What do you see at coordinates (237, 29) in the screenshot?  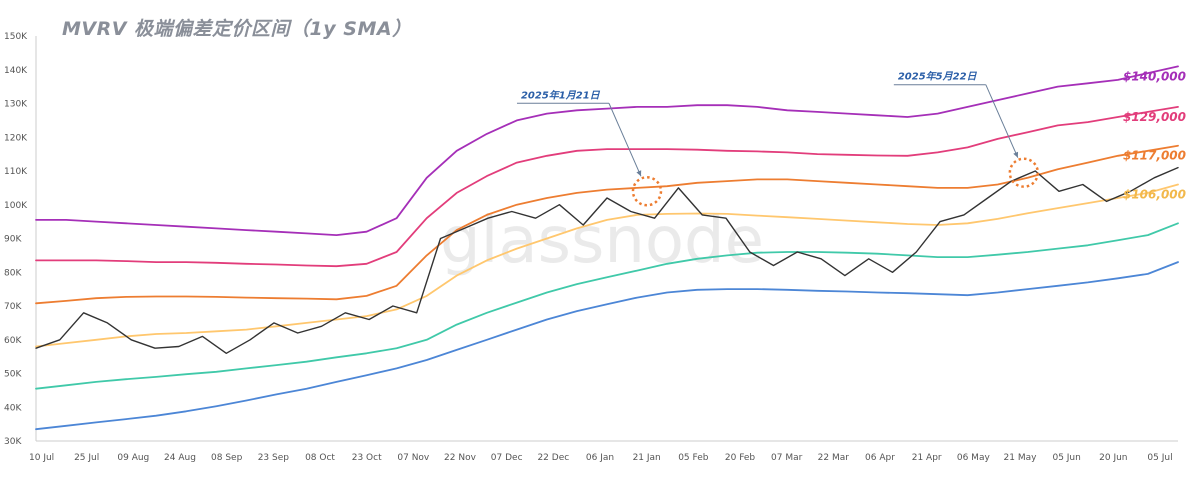 I see `chart-title: MVRV 极端偏差定价区间（1y SMA）` at bounding box center [237, 29].